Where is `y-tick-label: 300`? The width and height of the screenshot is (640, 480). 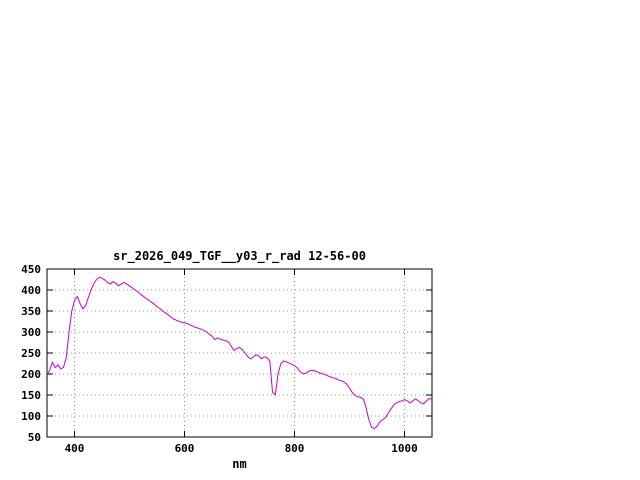
y-tick-label: 300 is located at coordinates (31, 332).